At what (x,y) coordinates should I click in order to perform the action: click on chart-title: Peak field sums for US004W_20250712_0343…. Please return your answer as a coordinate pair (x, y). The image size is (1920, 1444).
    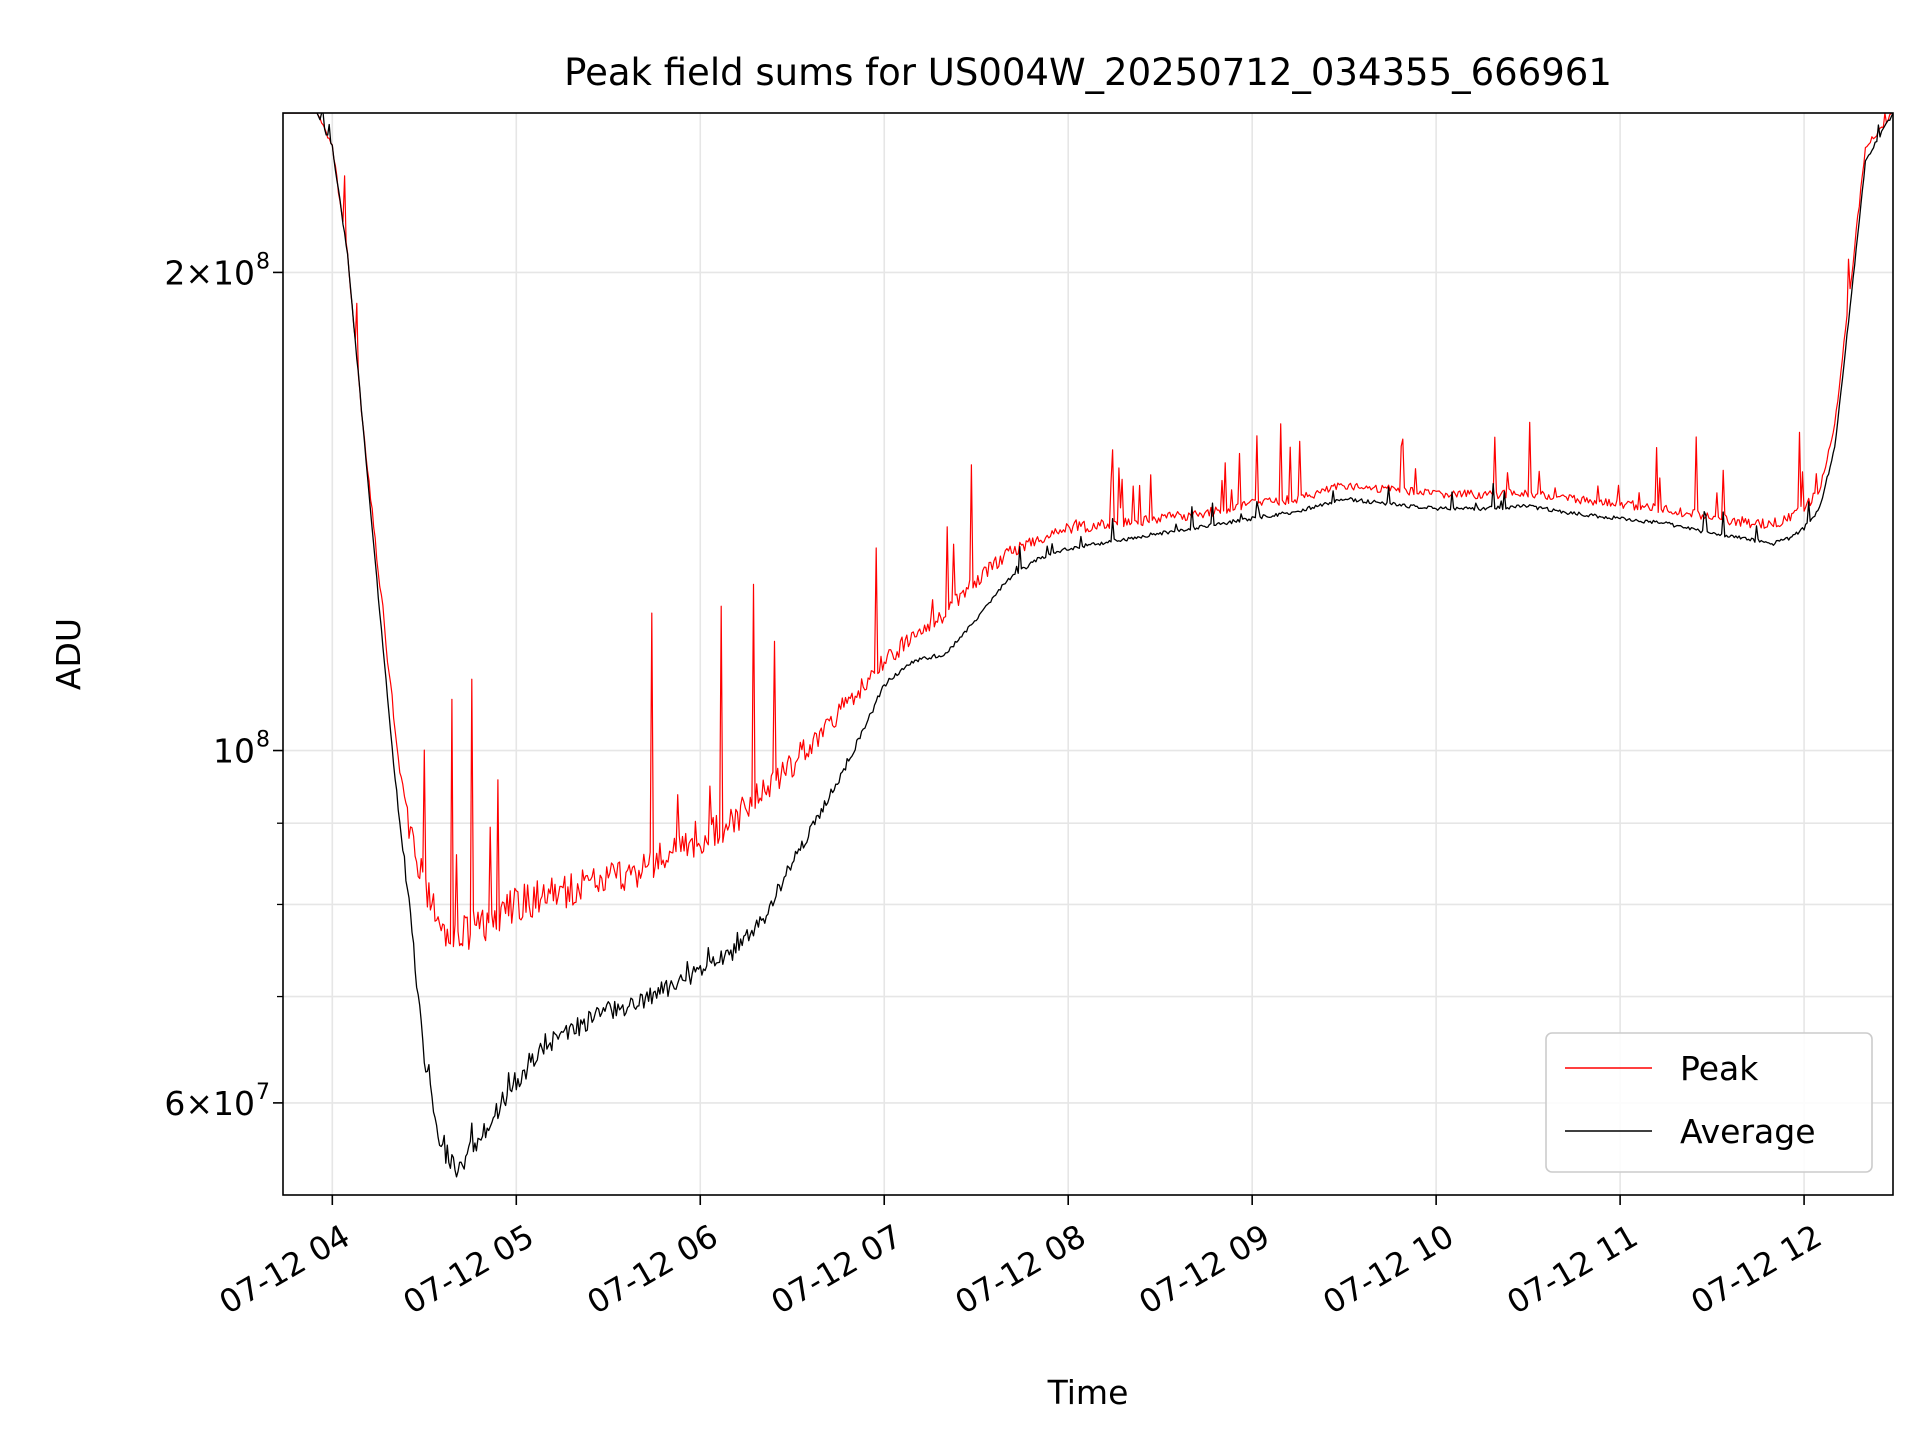
    Looking at the image, I should click on (1088, 72).